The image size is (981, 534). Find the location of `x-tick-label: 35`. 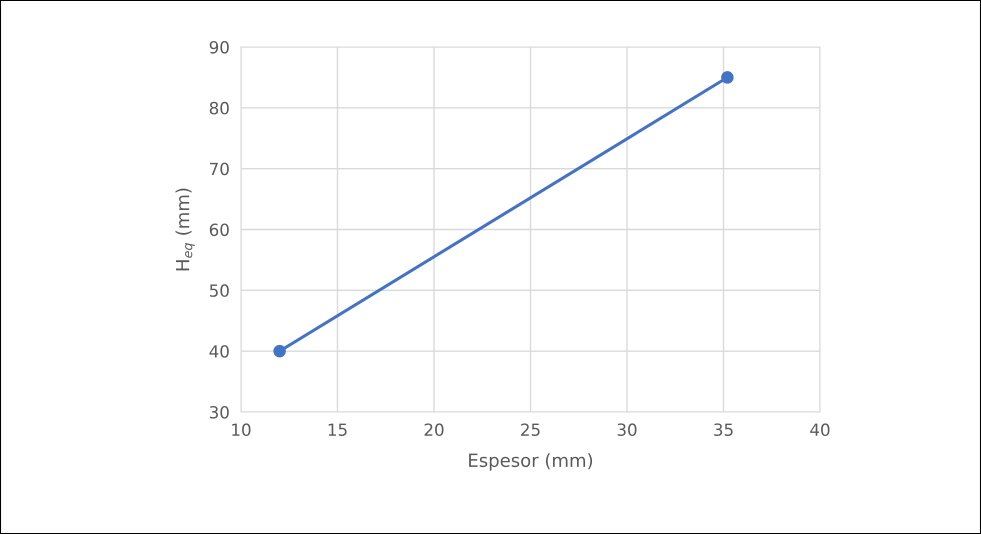

x-tick-label: 35 is located at coordinates (723, 429).